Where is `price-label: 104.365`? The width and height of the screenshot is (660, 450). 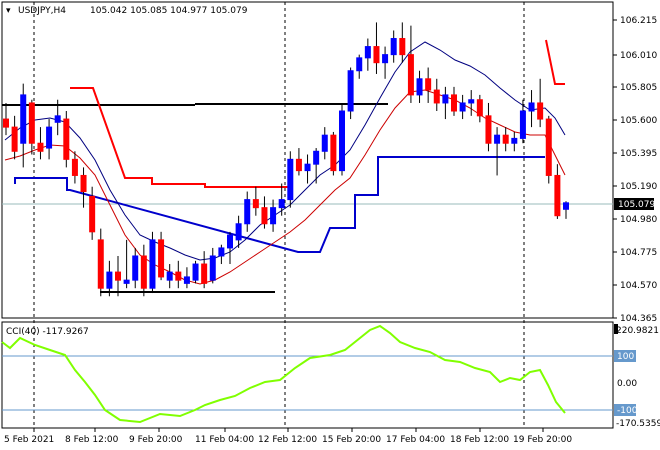
price-label: 104.365 is located at coordinates (638, 319).